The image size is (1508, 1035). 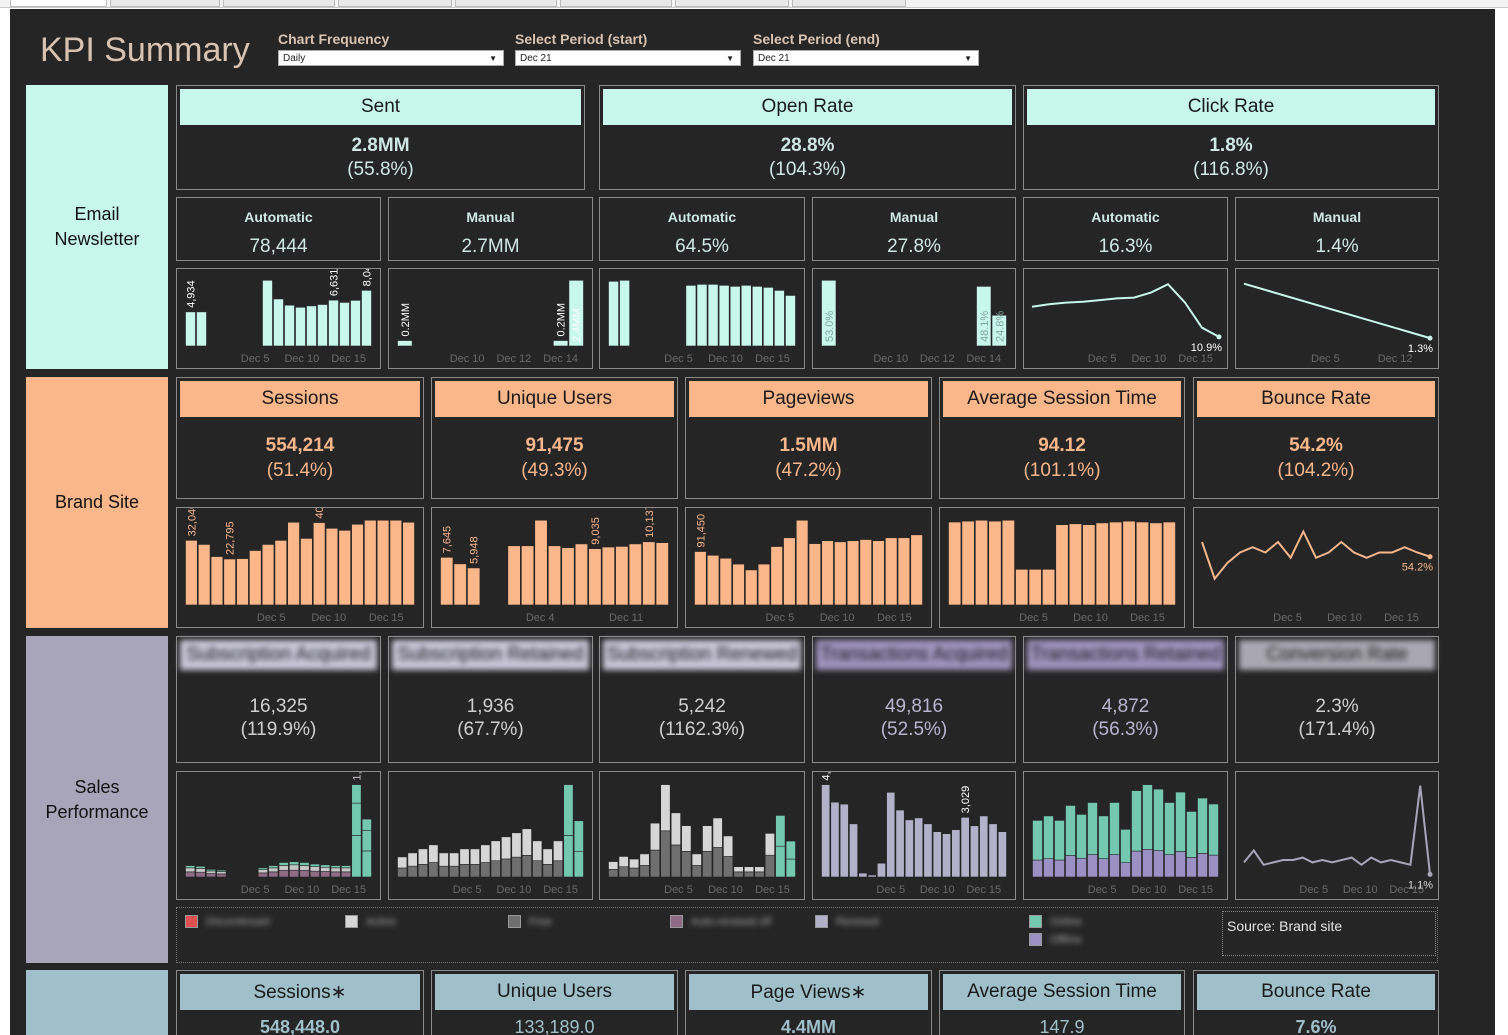 I want to click on tab-member-analysis, so click(x=165, y=3).